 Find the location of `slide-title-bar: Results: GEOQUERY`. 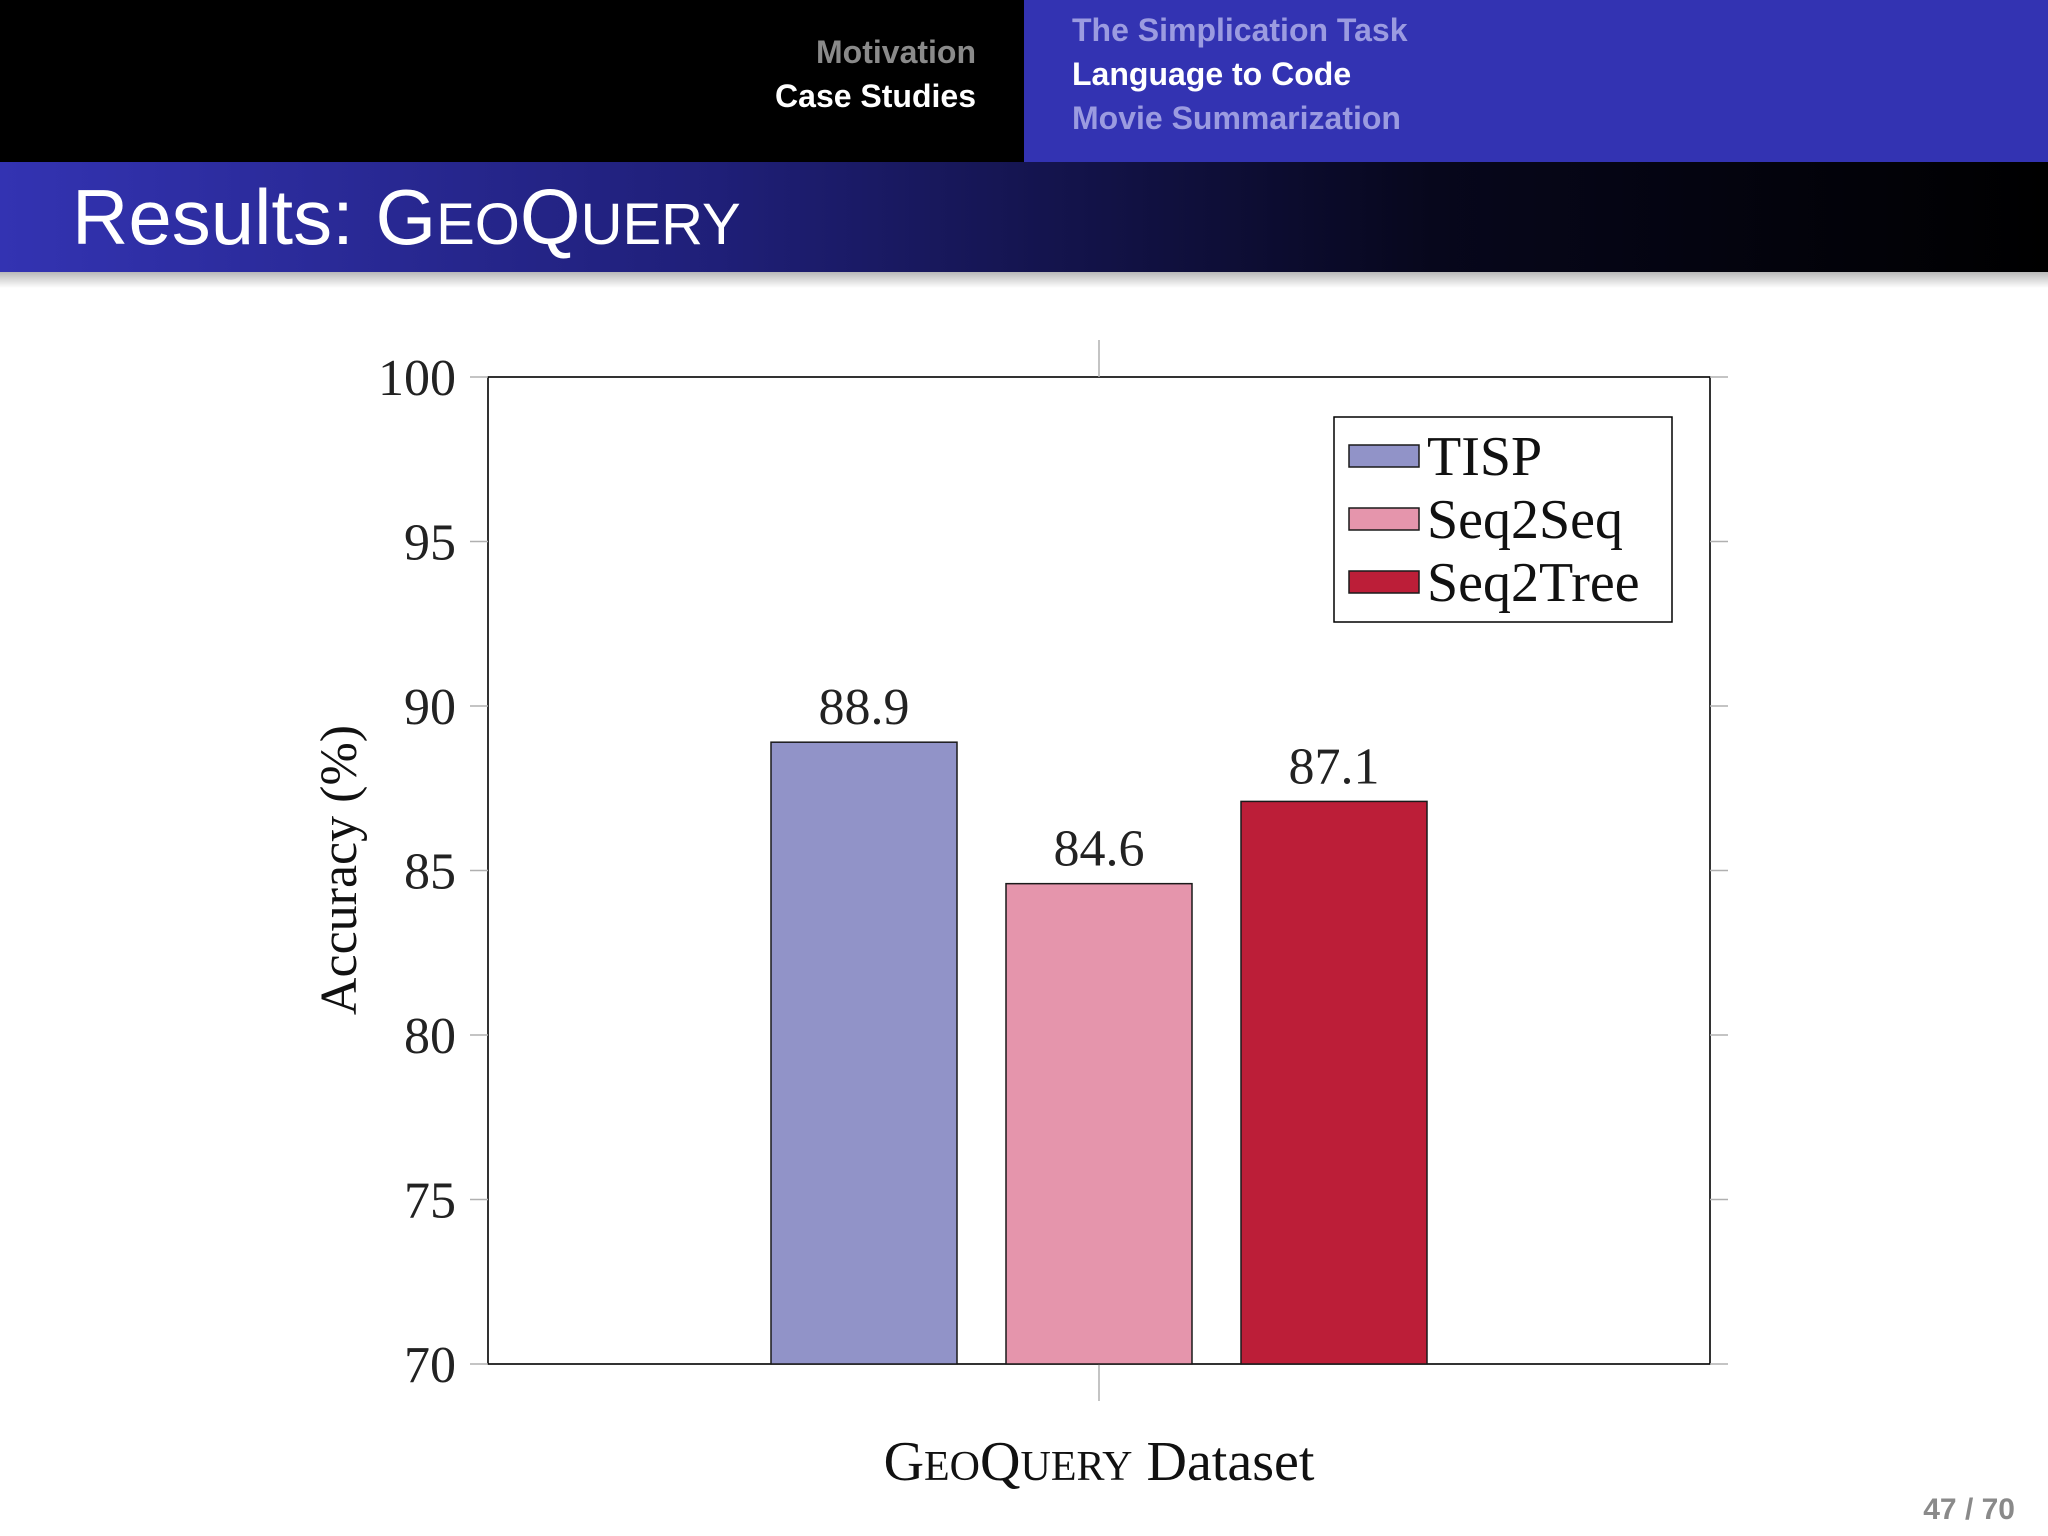

slide-title-bar: Results: GEOQUERY is located at coordinates (1024, 217).